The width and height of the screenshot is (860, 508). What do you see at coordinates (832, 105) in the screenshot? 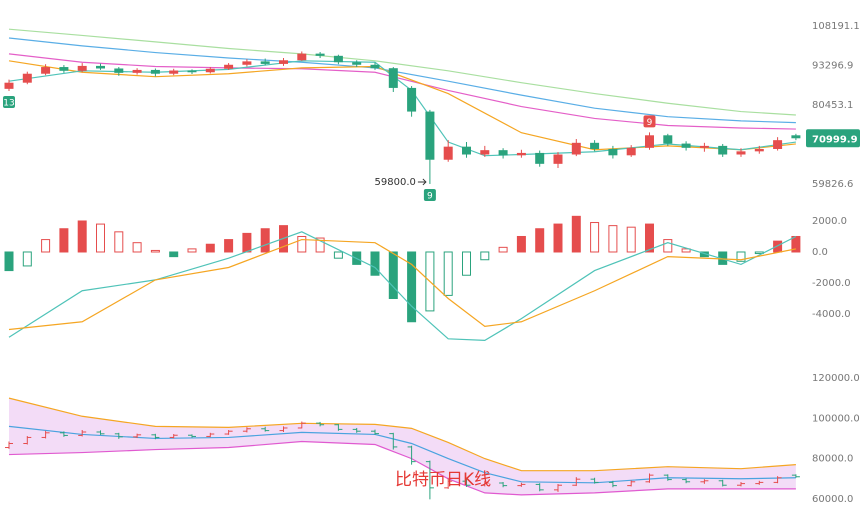
I see `y-tick-label: 80453.1` at bounding box center [832, 105].